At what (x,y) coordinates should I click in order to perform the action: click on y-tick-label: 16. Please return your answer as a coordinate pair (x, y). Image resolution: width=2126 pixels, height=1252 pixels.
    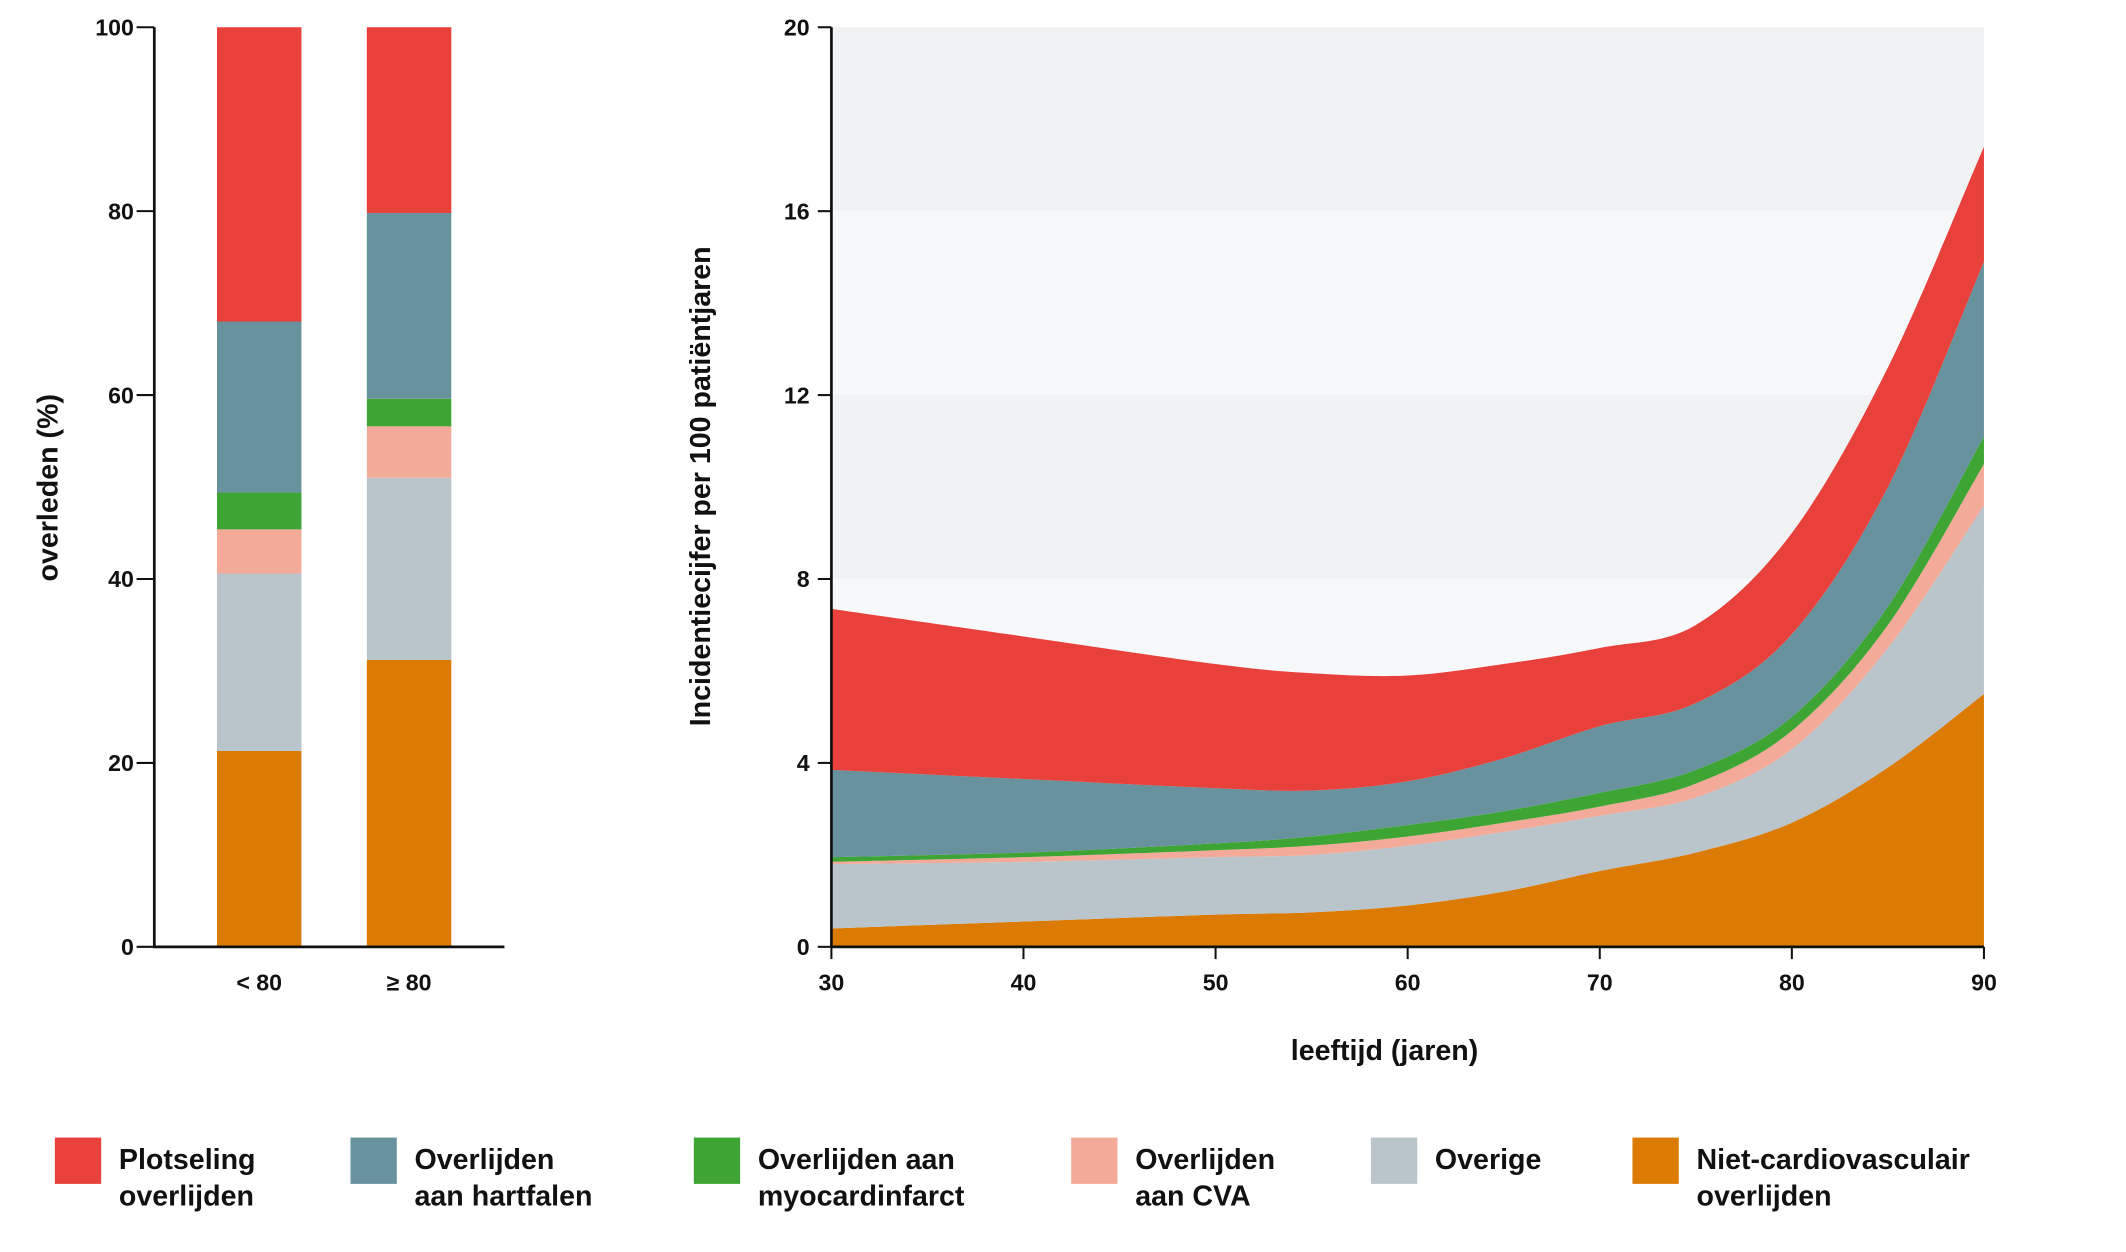
    Looking at the image, I should click on (797, 211).